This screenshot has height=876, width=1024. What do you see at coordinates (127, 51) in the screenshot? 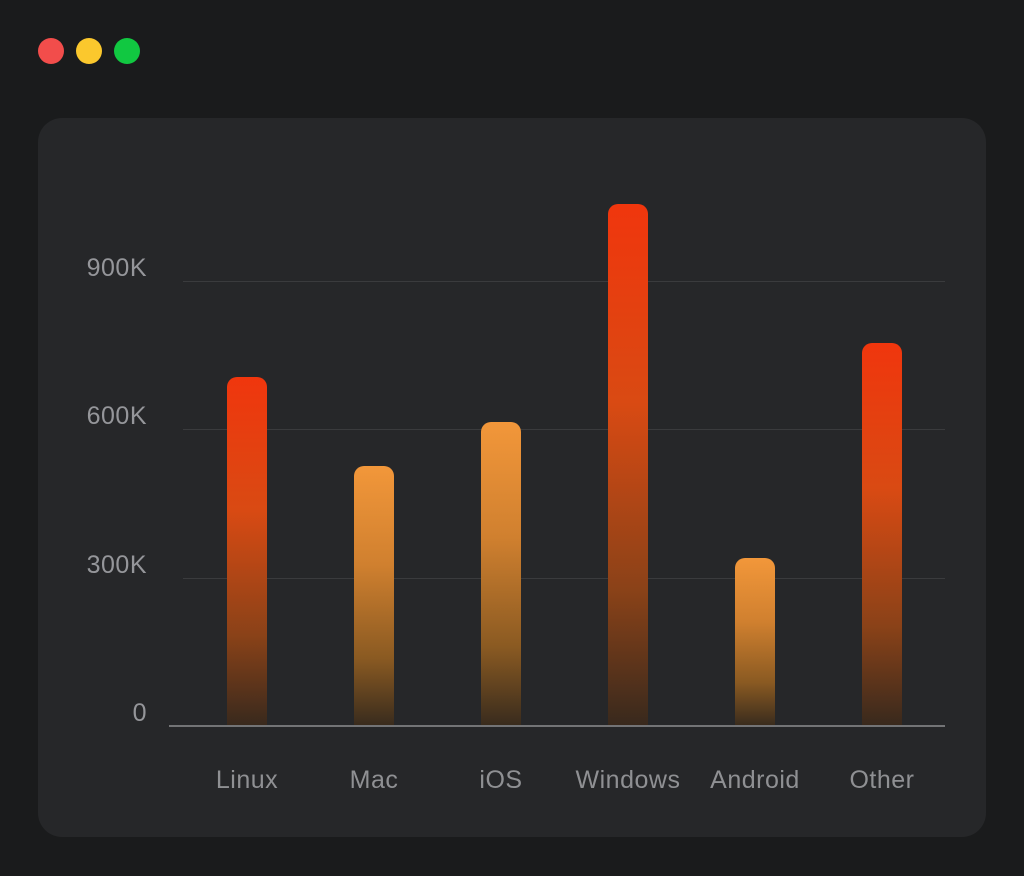
I see `window-maximize-button` at bounding box center [127, 51].